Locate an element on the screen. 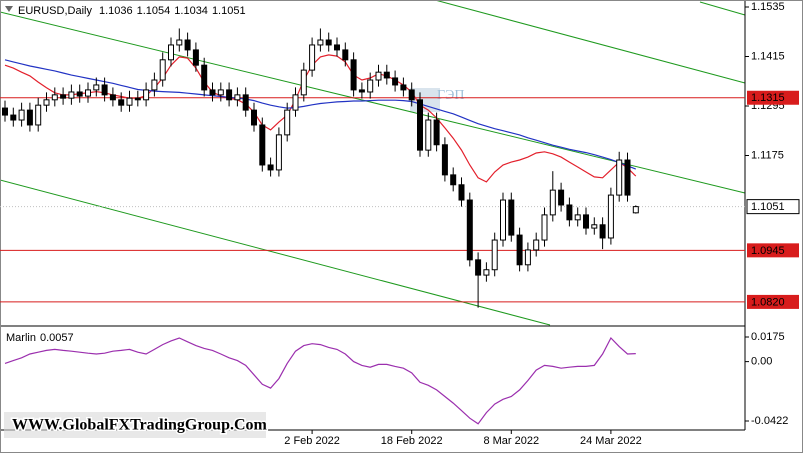 The width and height of the screenshot is (803, 453). symbol: EURUSD,Daily is located at coordinates (55, 11).